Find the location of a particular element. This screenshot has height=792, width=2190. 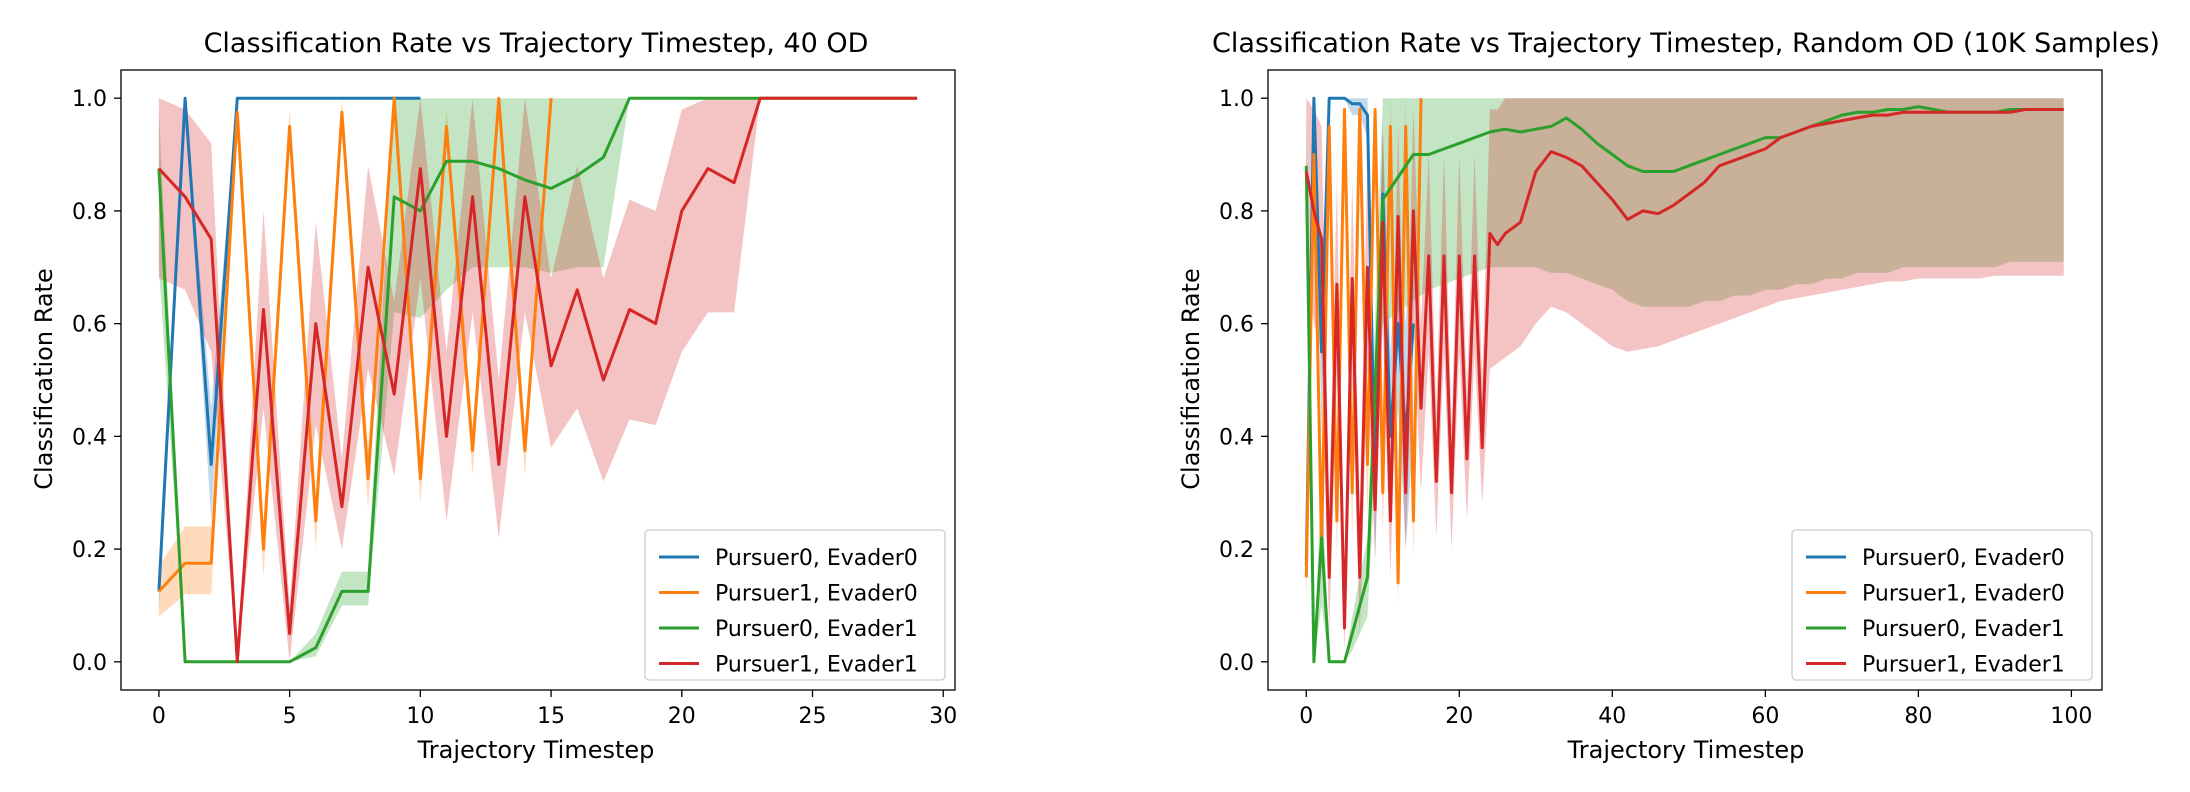

x-tick-label: 5 is located at coordinates (290, 716).